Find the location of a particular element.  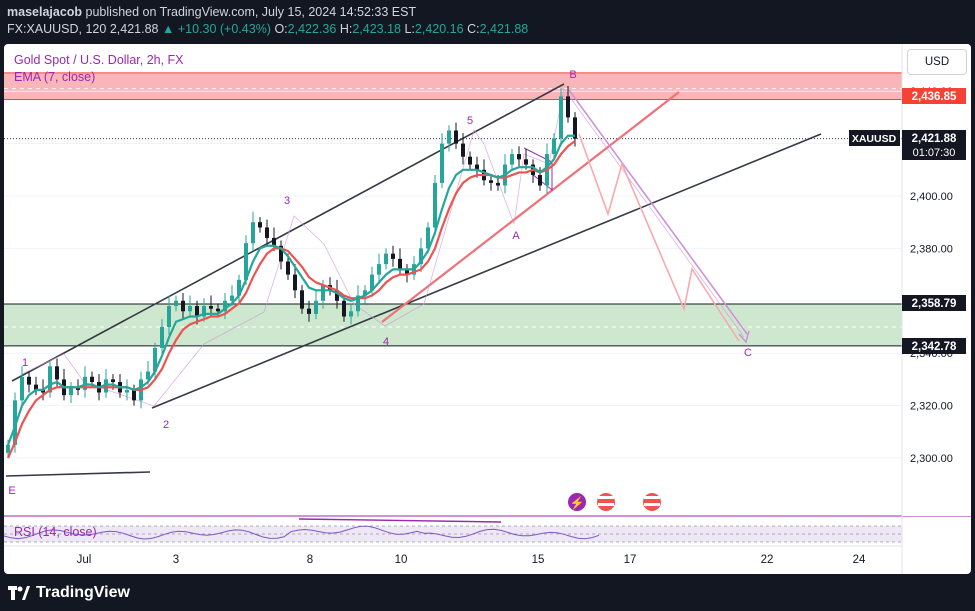

current-price-box is located at coordinates (934, 145).